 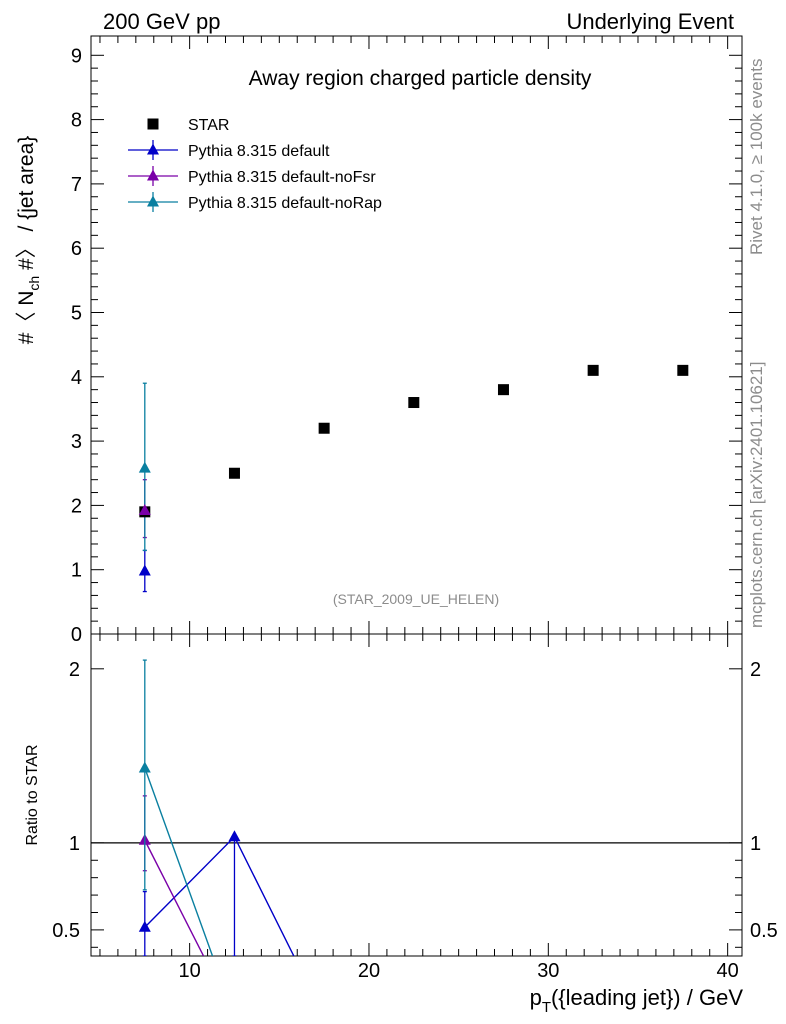 What do you see at coordinates (756, 495) in the screenshot?
I see `source-label: mcplots.cern.ch [arXiv:2401.10621]` at bounding box center [756, 495].